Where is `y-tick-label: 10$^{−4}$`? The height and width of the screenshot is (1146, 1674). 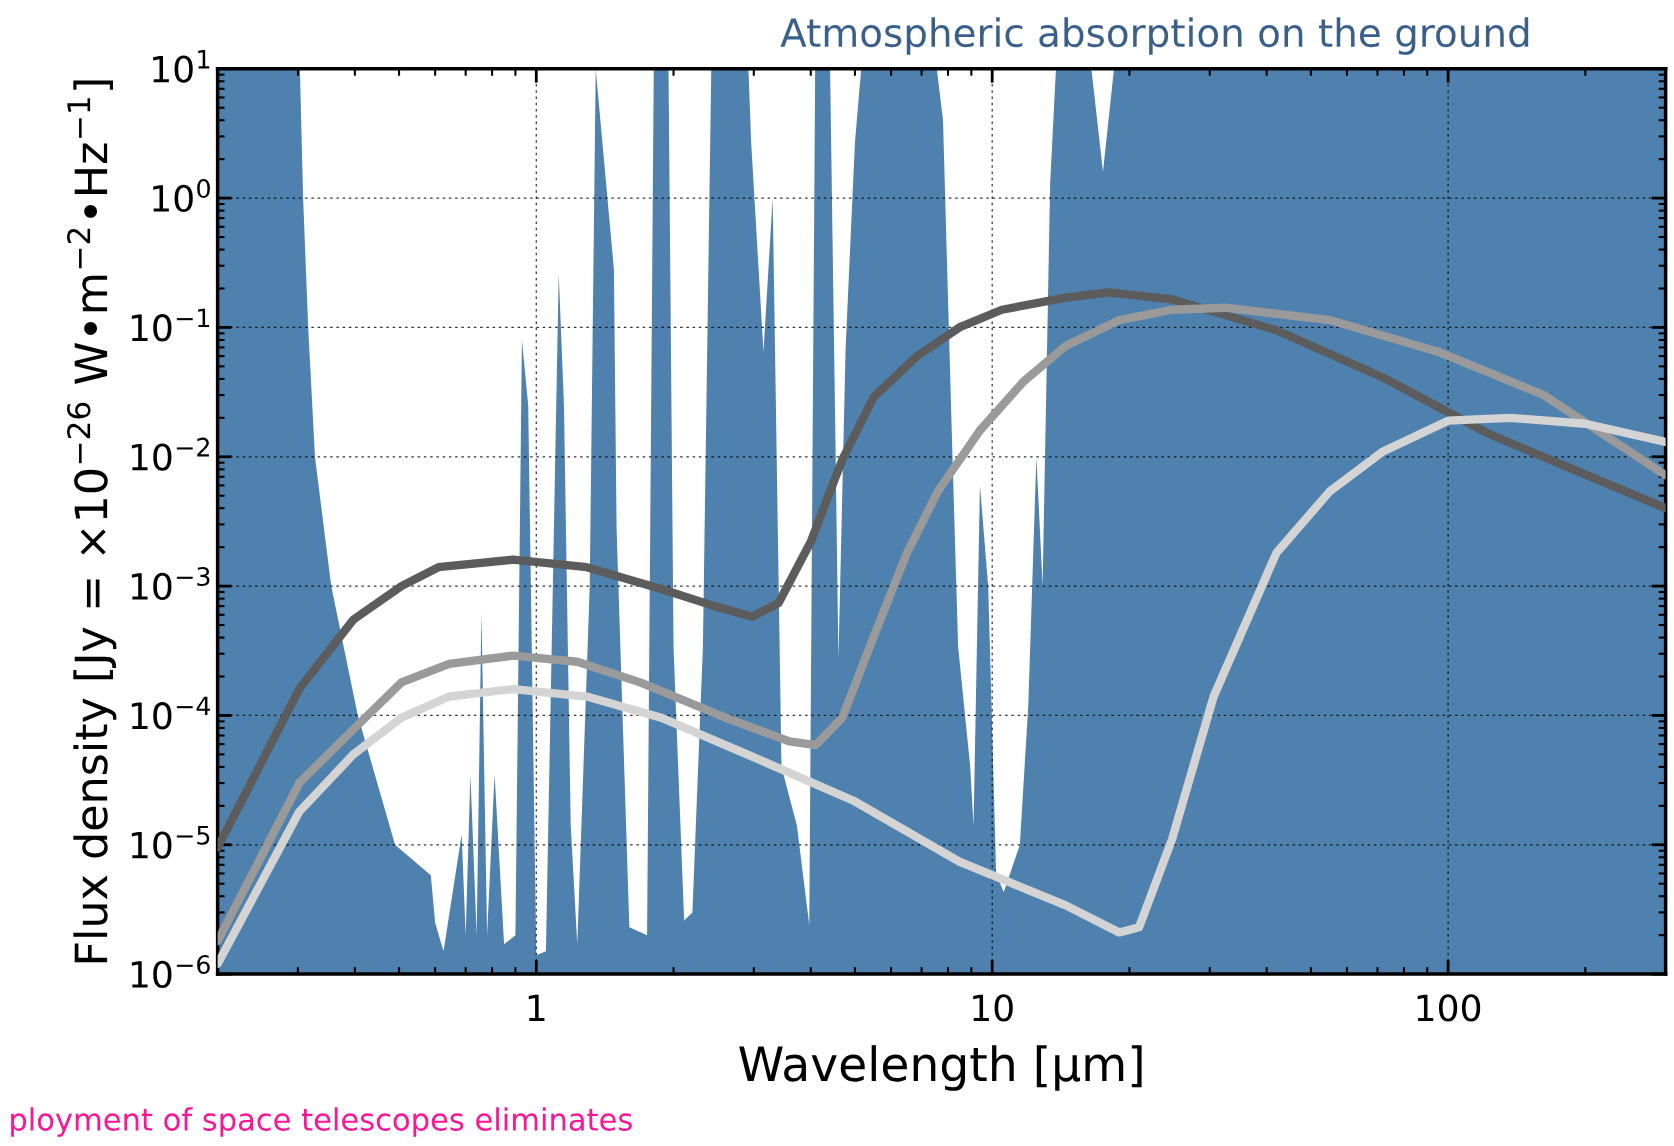 y-tick-label: 10$^{−4}$ is located at coordinates (171, 713).